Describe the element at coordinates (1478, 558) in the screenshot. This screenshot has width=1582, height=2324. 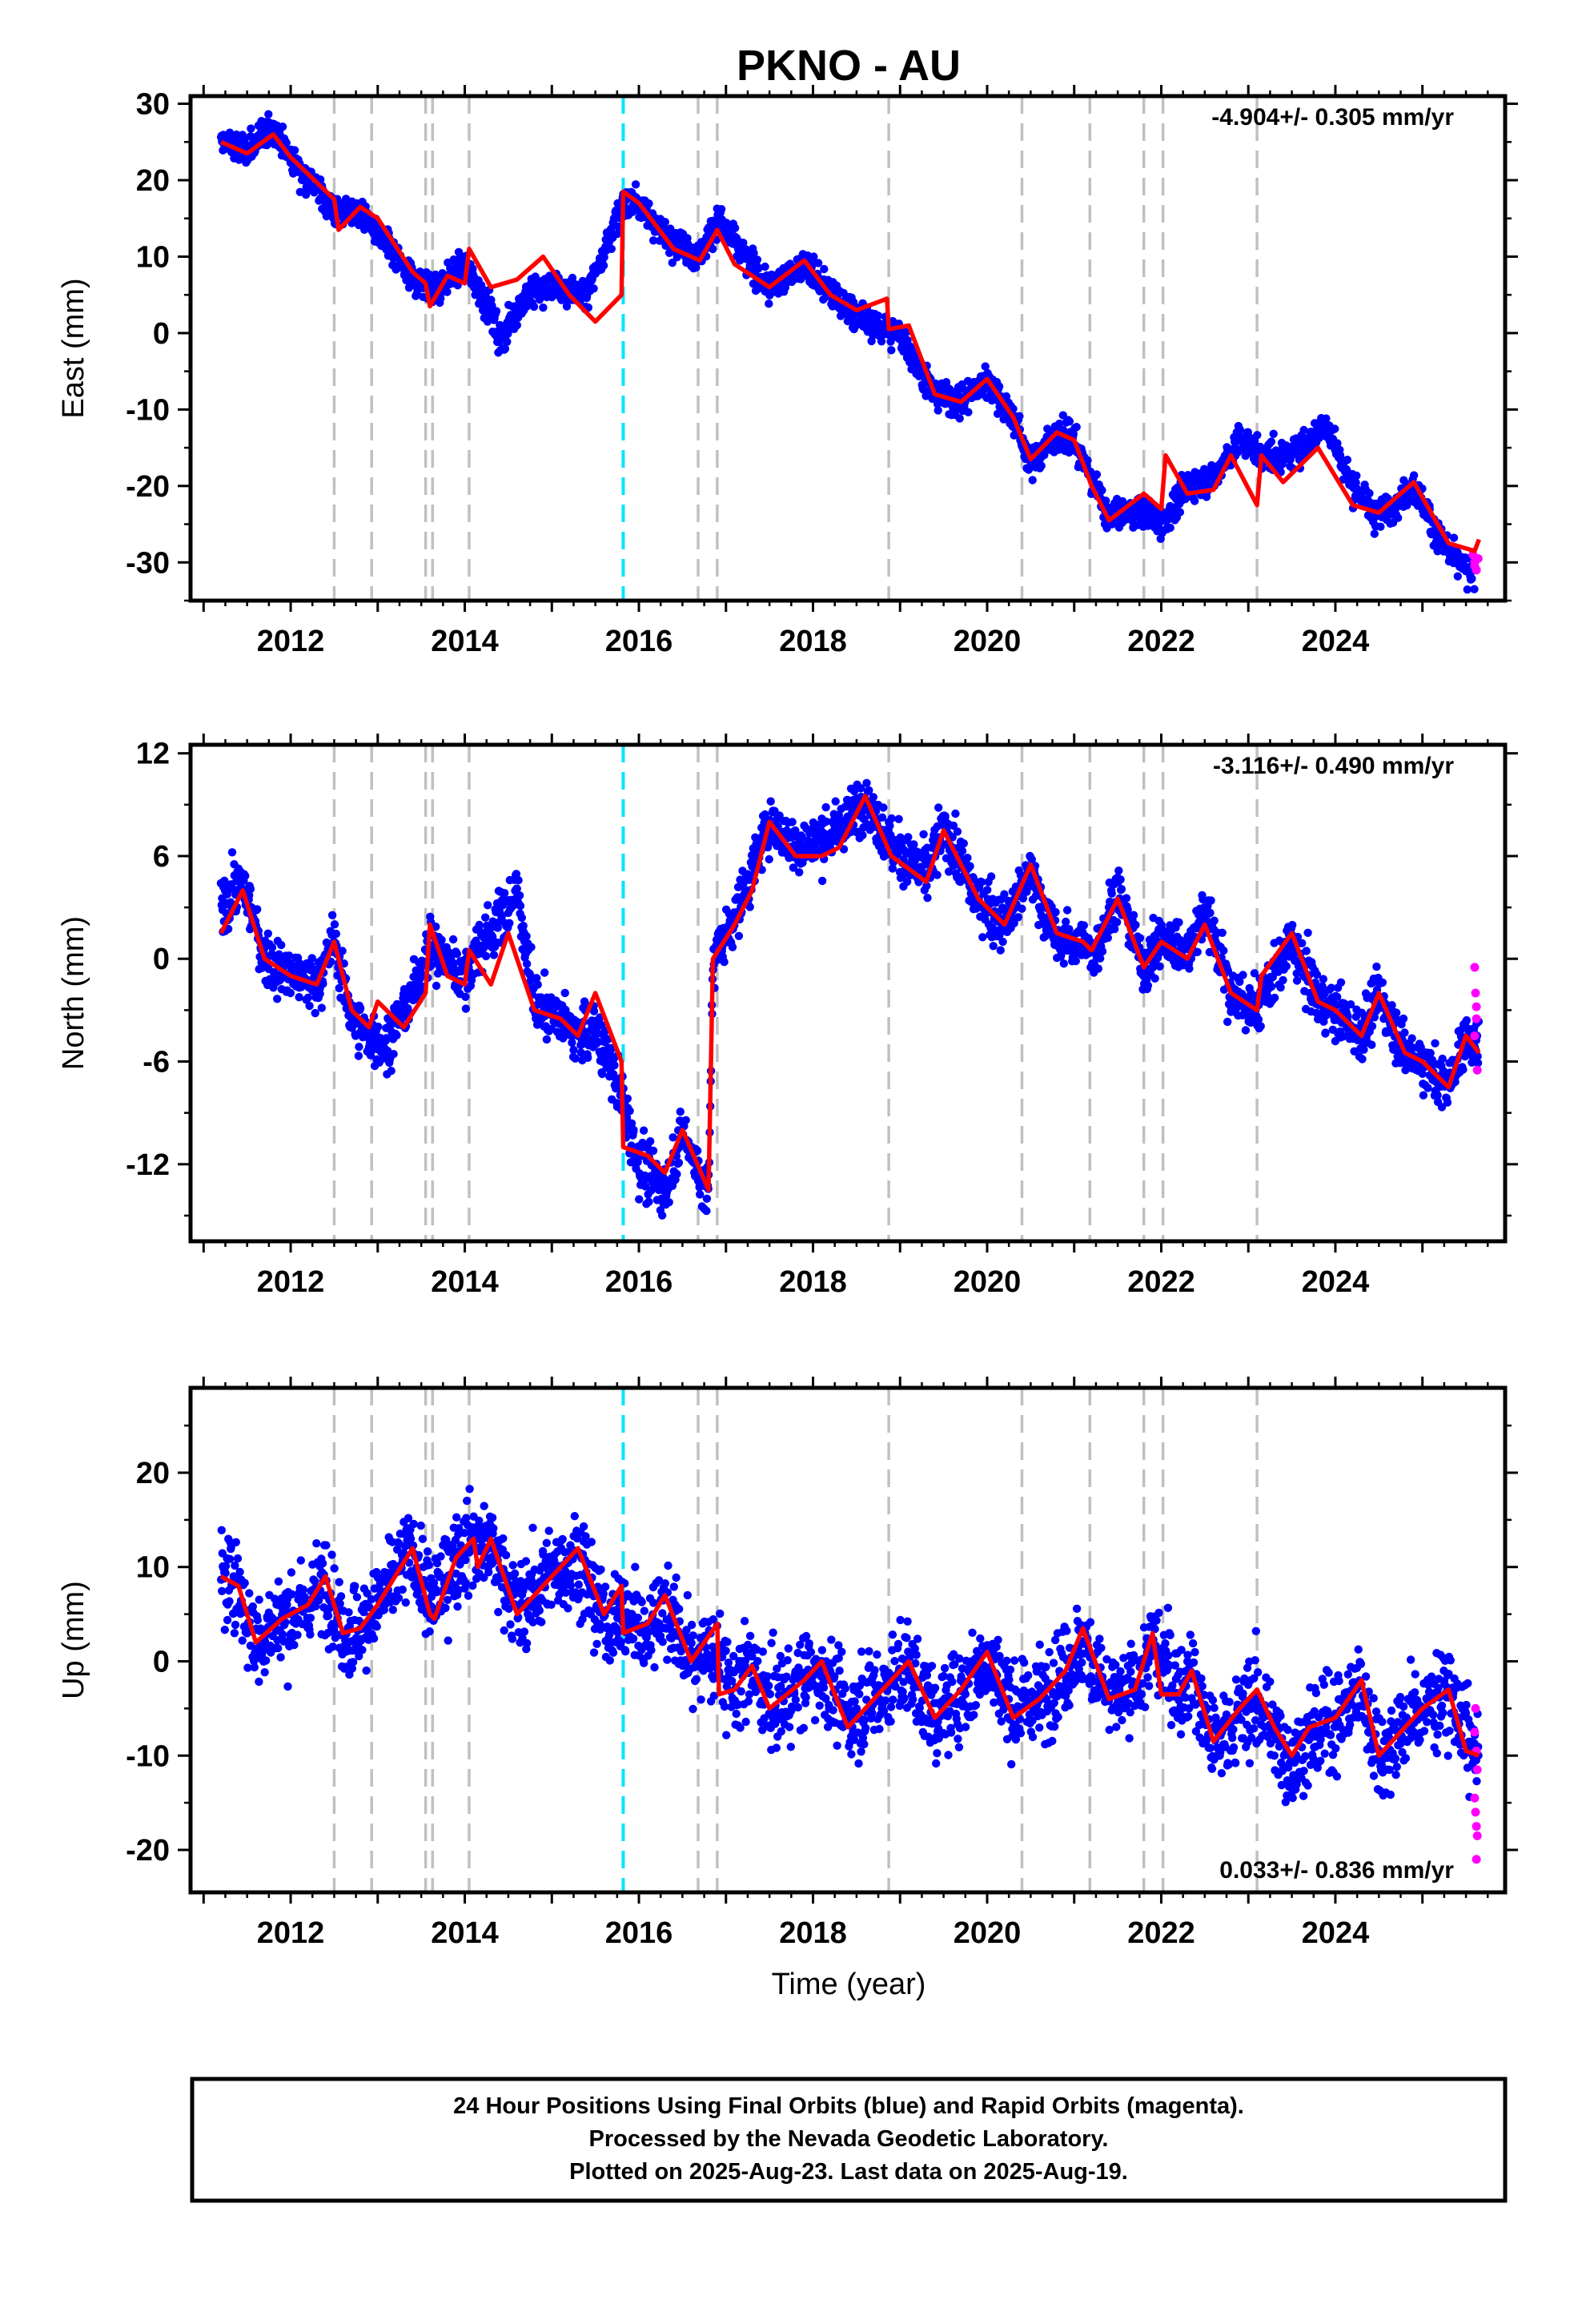
I see `rapid-orbit-point` at that location.